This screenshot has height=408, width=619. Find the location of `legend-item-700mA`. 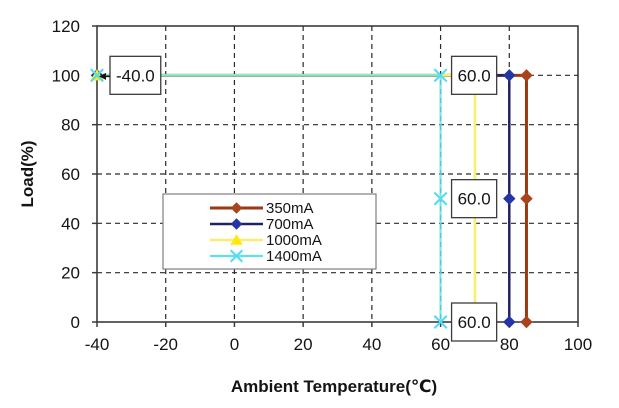

legend-item-700mA is located at coordinates (236, 224).